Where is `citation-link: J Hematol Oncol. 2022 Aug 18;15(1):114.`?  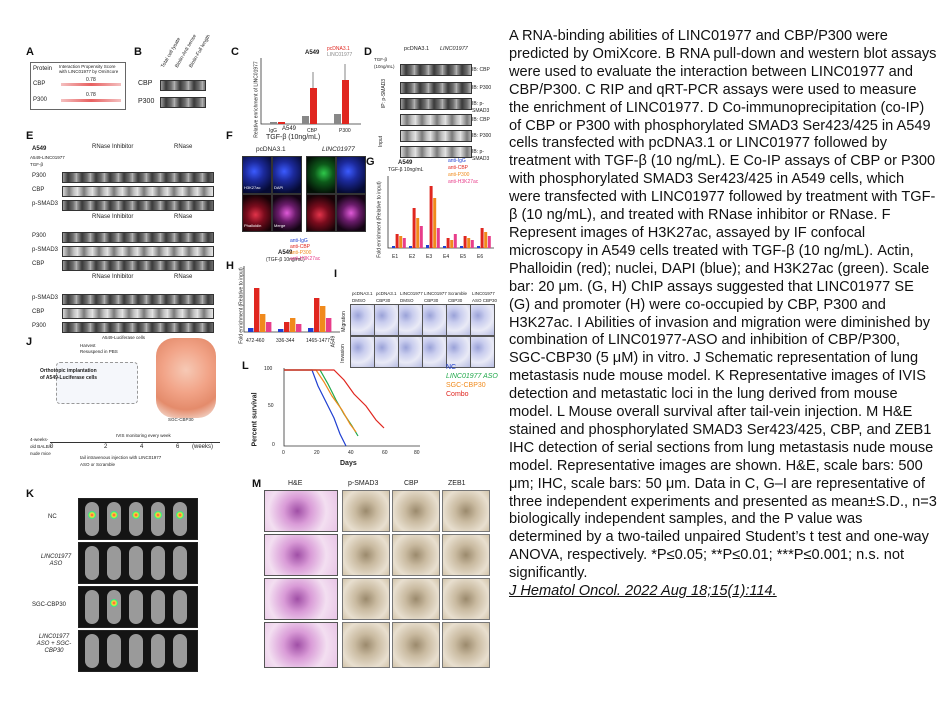 citation-link: J Hematol Oncol. 2022 Aug 18;15(1):114. is located at coordinates (643, 591).